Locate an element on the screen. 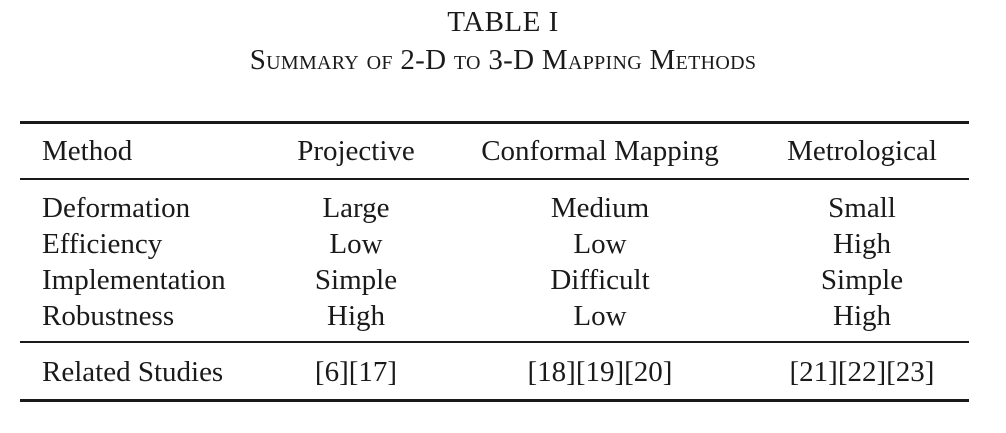 The image size is (1006, 433). table-cell: Difficult is located at coordinates (600, 280).